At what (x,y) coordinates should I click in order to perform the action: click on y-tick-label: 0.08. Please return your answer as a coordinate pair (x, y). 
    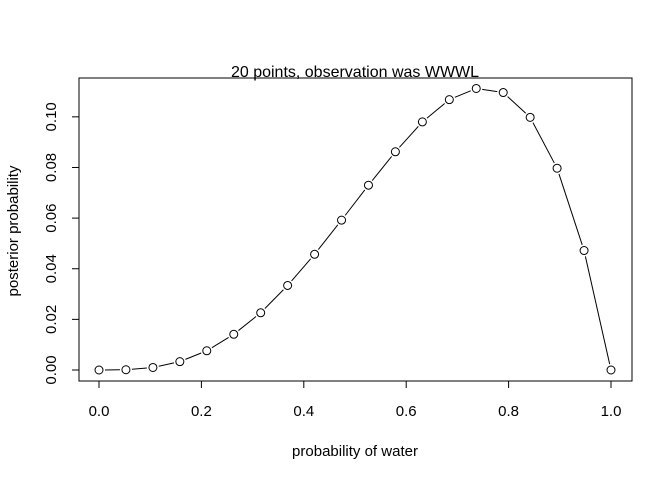
    Looking at the image, I should click on (51, 167).